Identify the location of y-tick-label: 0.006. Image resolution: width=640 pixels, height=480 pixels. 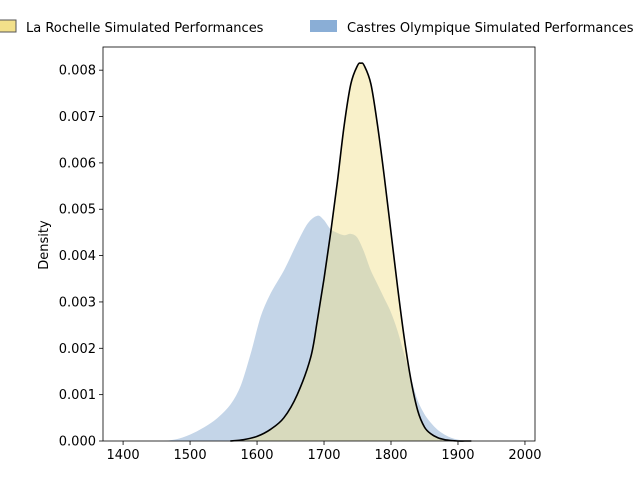
(77, 163).